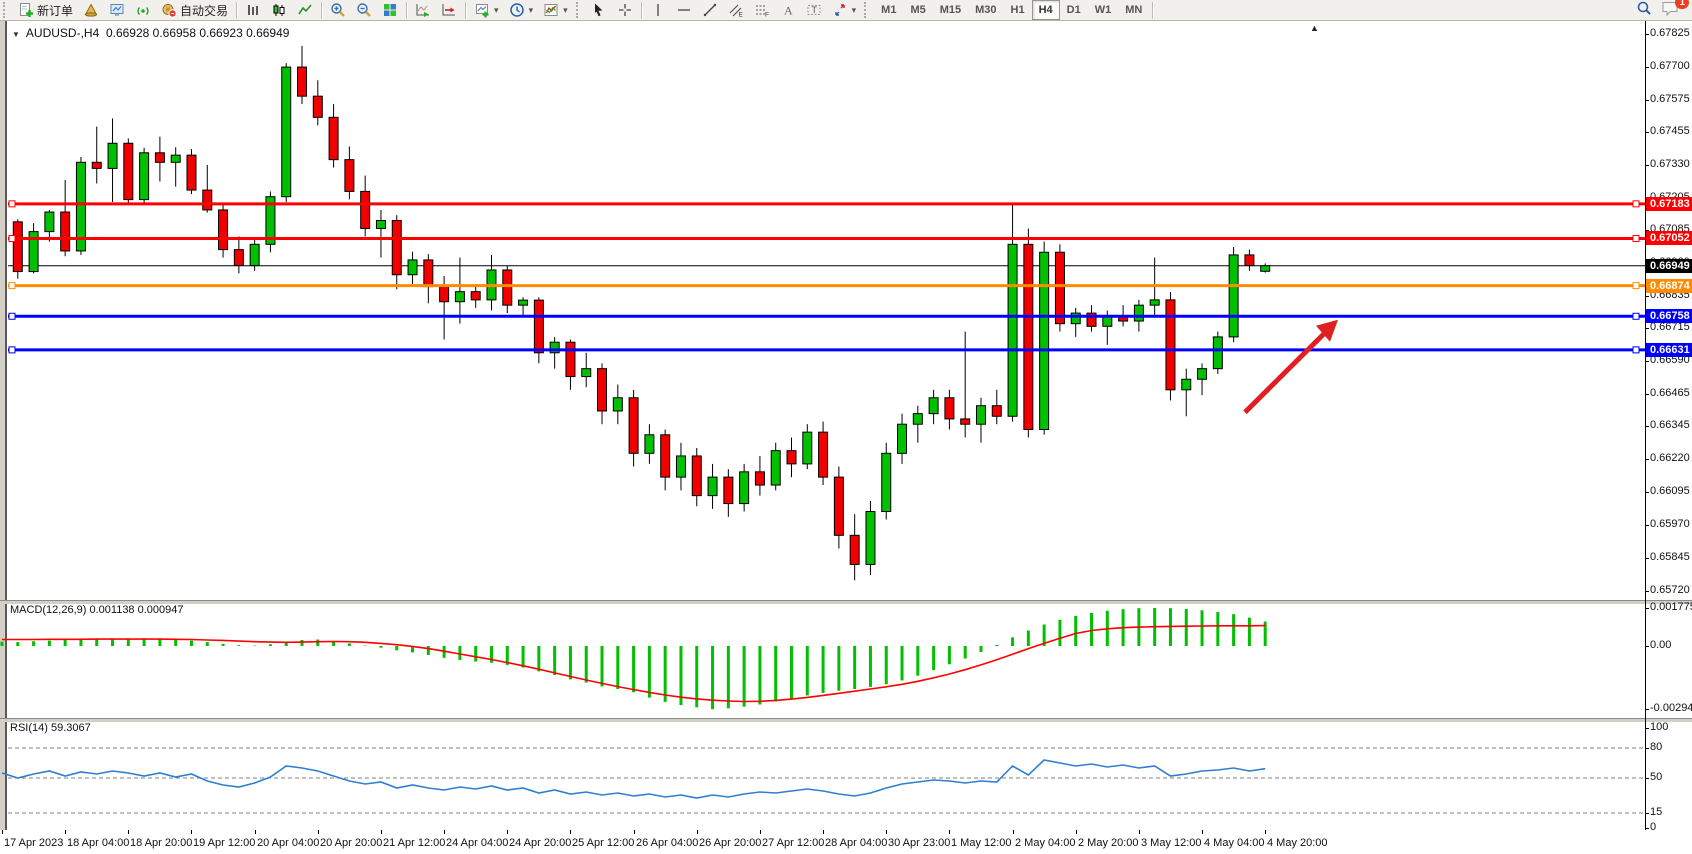 The image size is (1692, 854). What do you see at coordinates (496, 9) in the screenshot?
I see `new-chart-dropdown-icon: ▾` at bounding box center [496, 9].